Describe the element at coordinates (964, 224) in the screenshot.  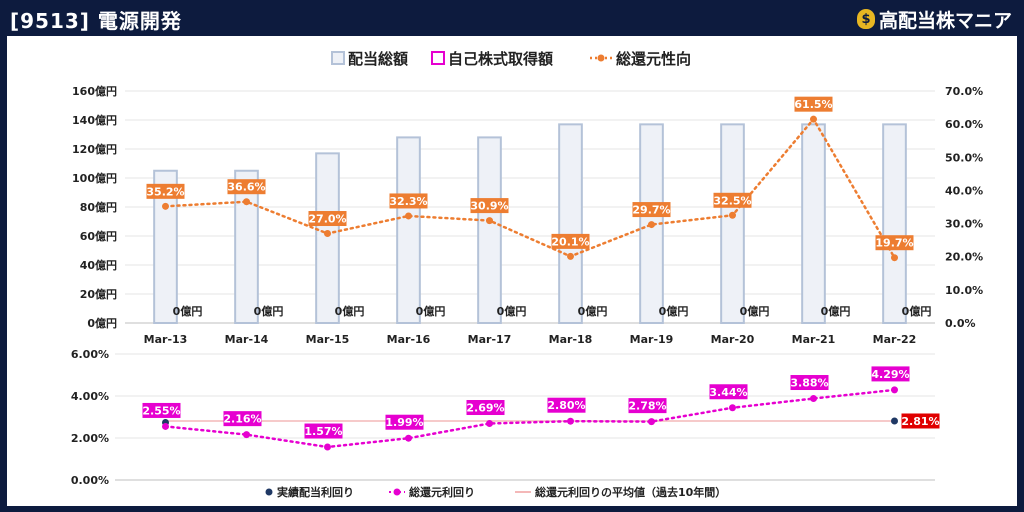
I see `y-right-tick: 30.0%` at that location.